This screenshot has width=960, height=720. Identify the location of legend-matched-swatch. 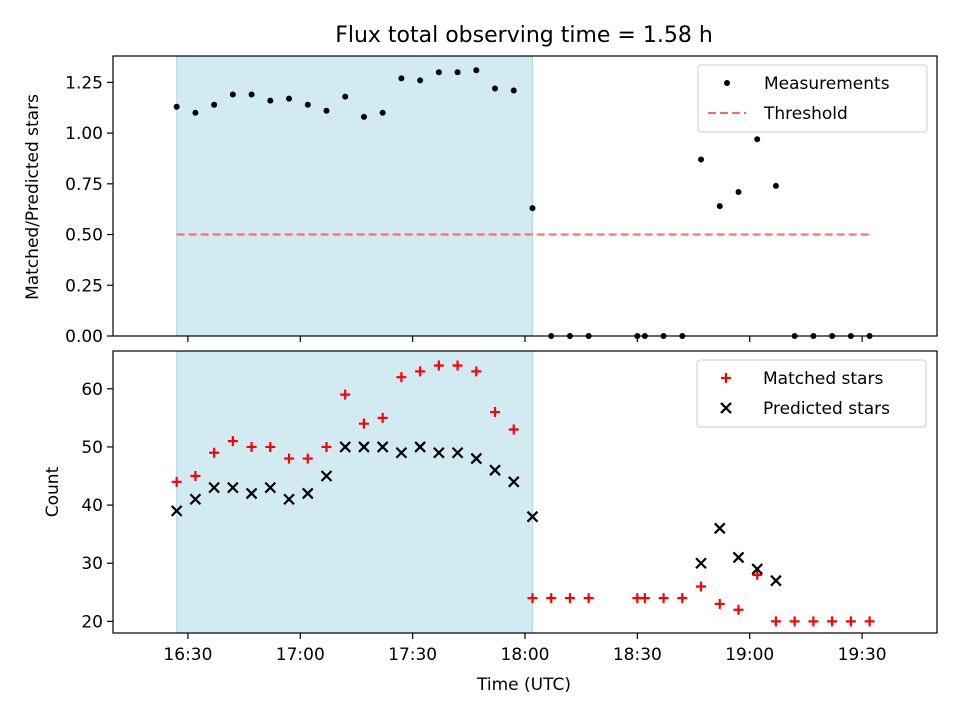
(726, 378).